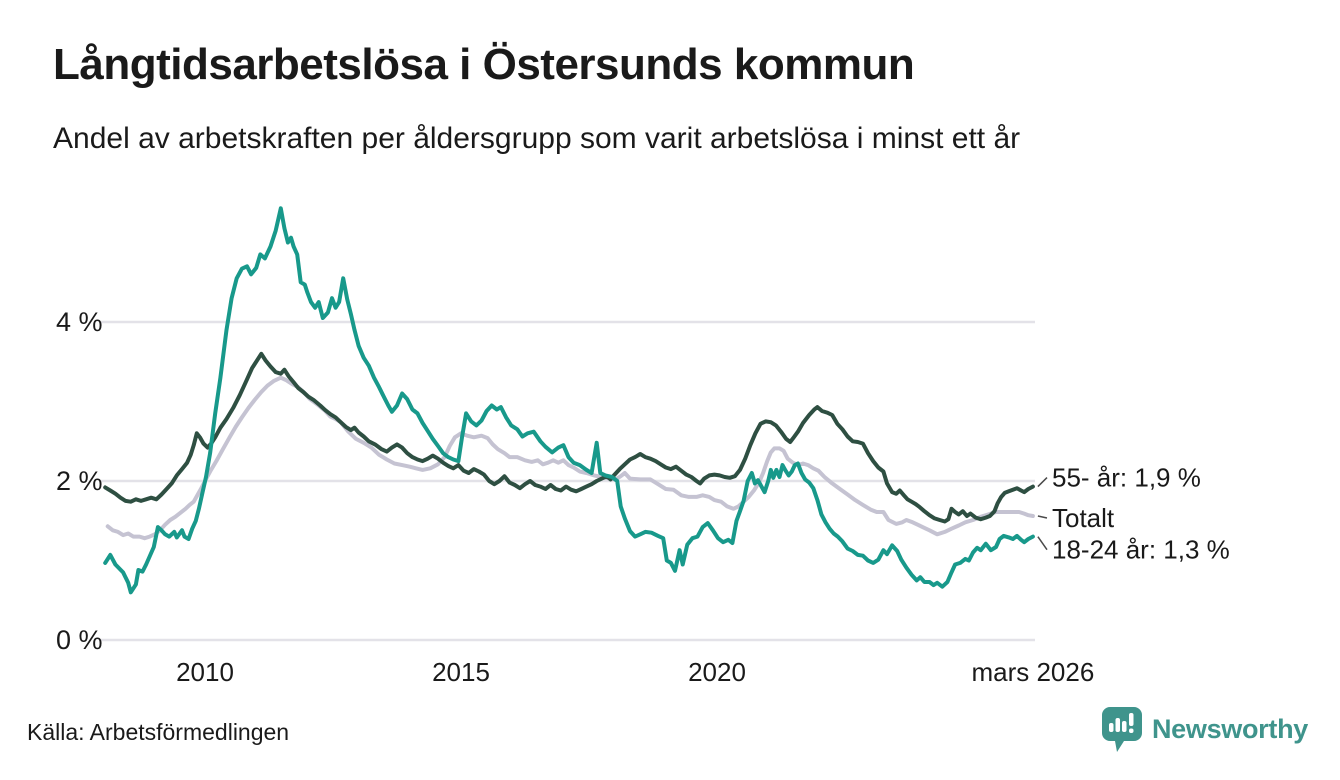 The height and width of the screenshot is (780, 1340). I want to click on brand-name: Newsworthy, so click(1229, 729).